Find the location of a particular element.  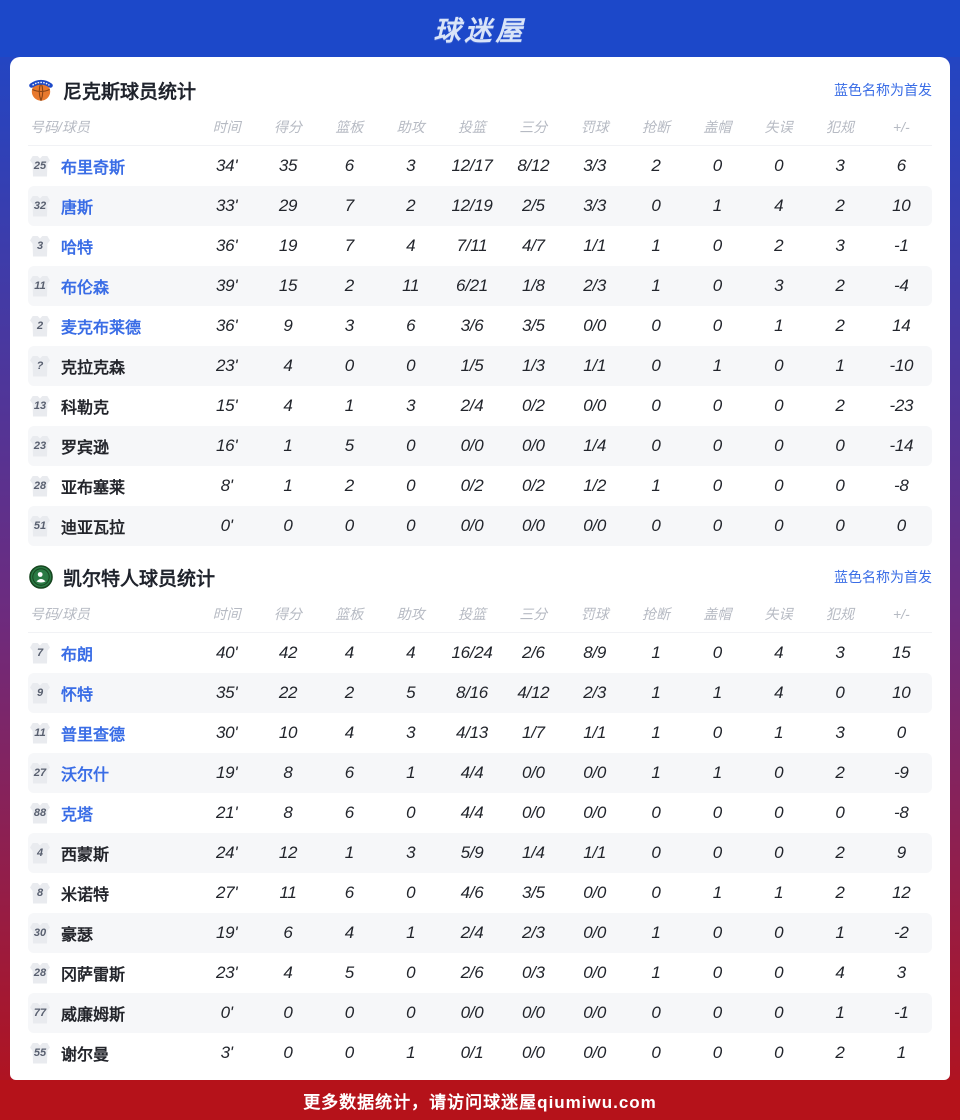

stat-cell-6: 1/4 is located at coordinates (595, 445).